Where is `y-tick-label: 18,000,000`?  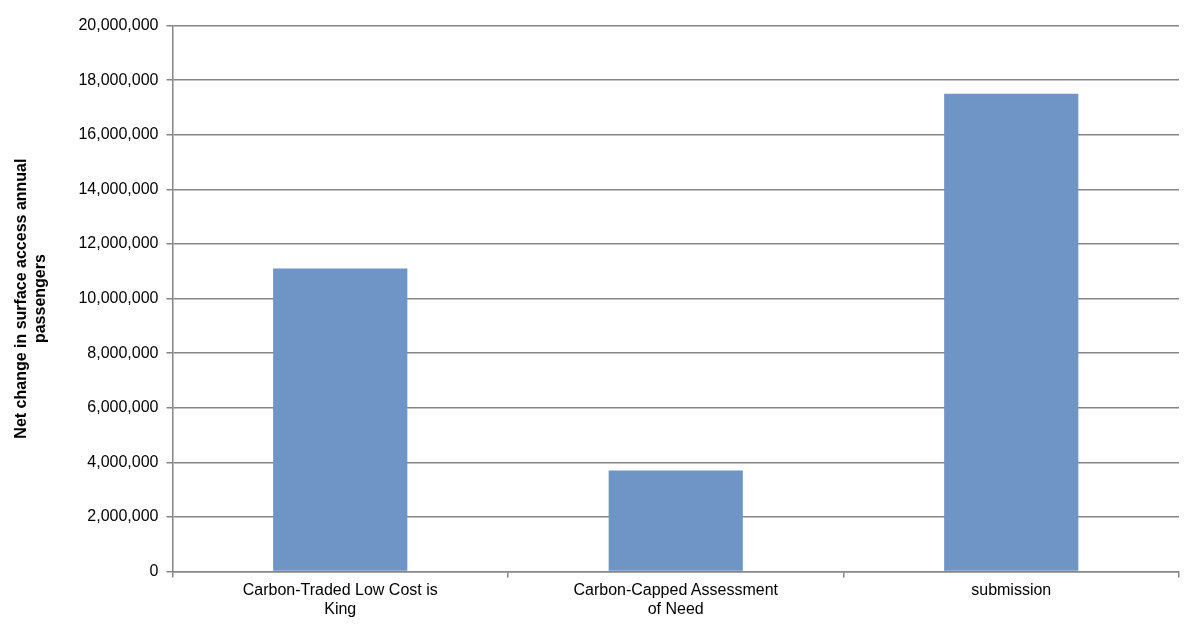
y-tick-label: 18,000,000 is located at coordinates (118, 79).